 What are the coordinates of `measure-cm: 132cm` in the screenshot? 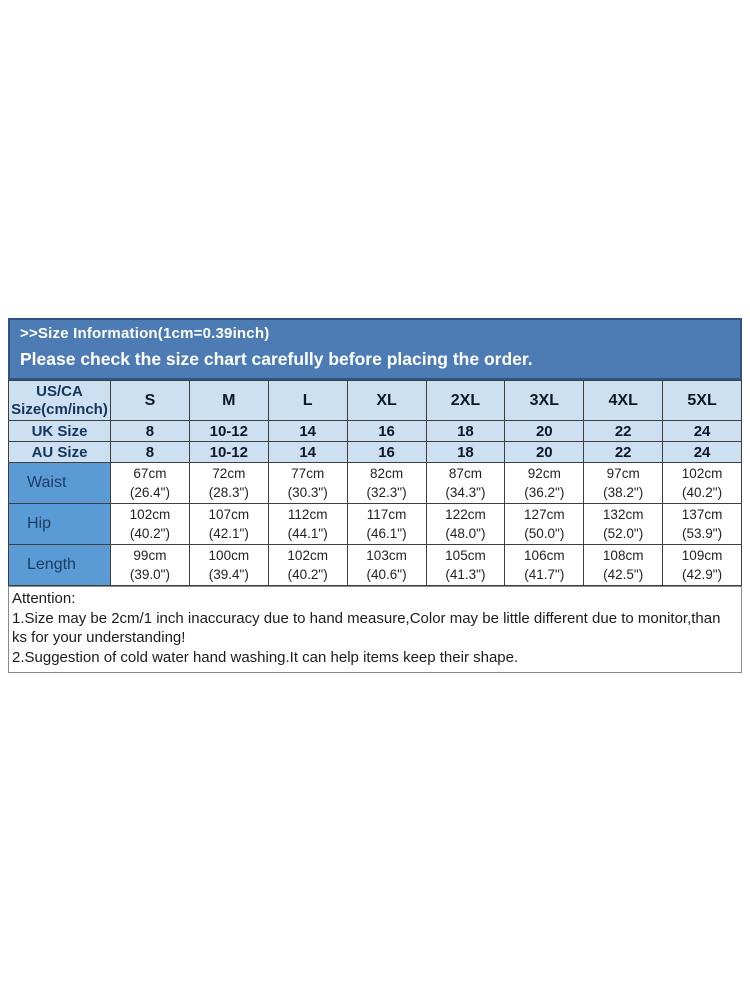 It's located at (623, 514).